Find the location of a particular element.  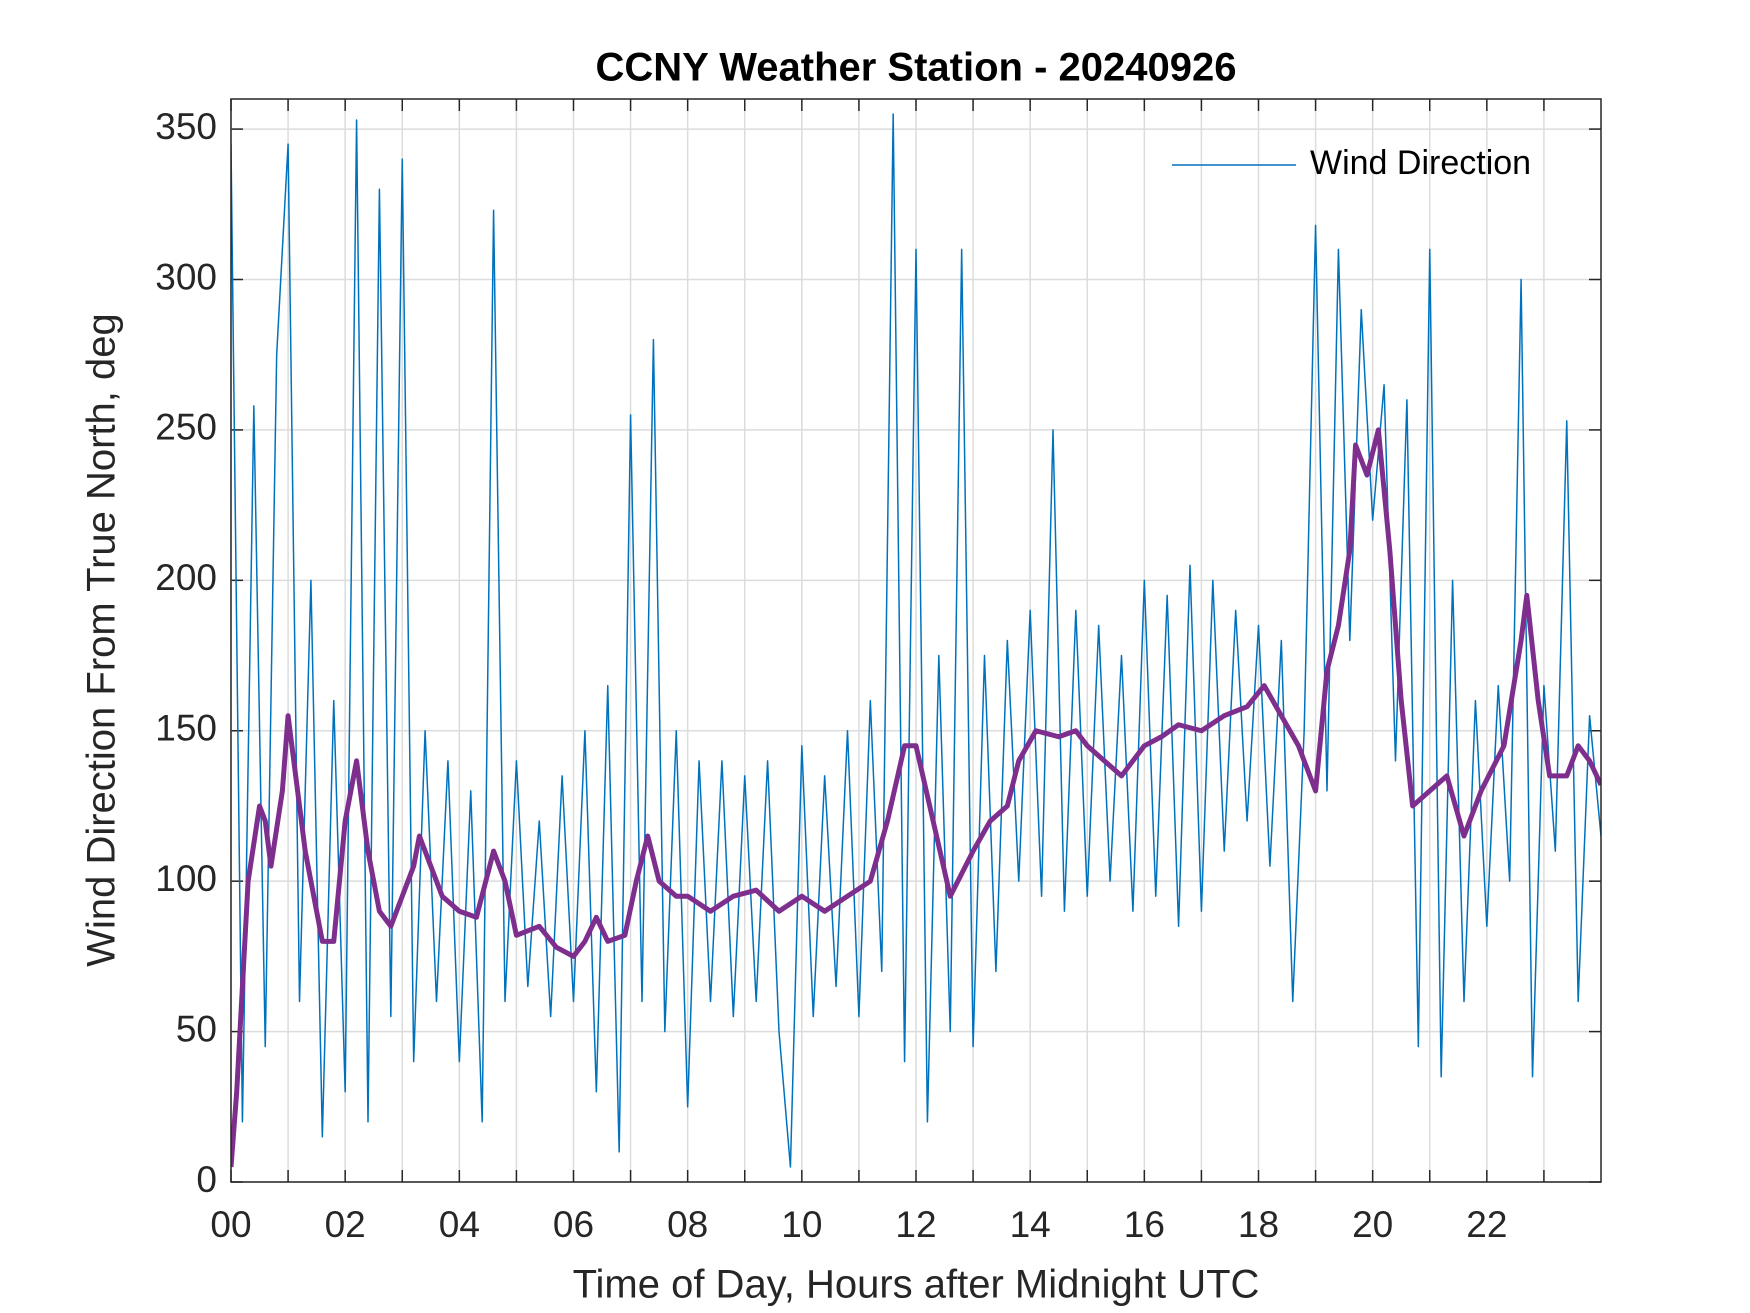

x-tick-label: 22 is located at coordinates (1486, 1224).